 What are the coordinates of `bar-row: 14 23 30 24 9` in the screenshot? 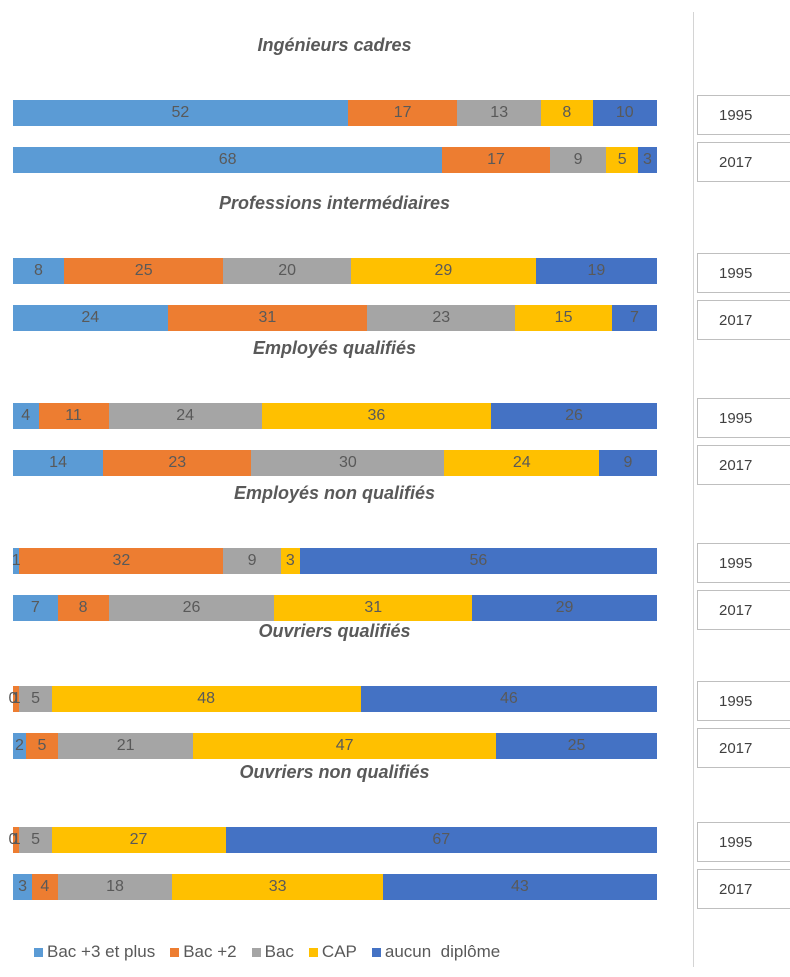 It's located at (335, 463).